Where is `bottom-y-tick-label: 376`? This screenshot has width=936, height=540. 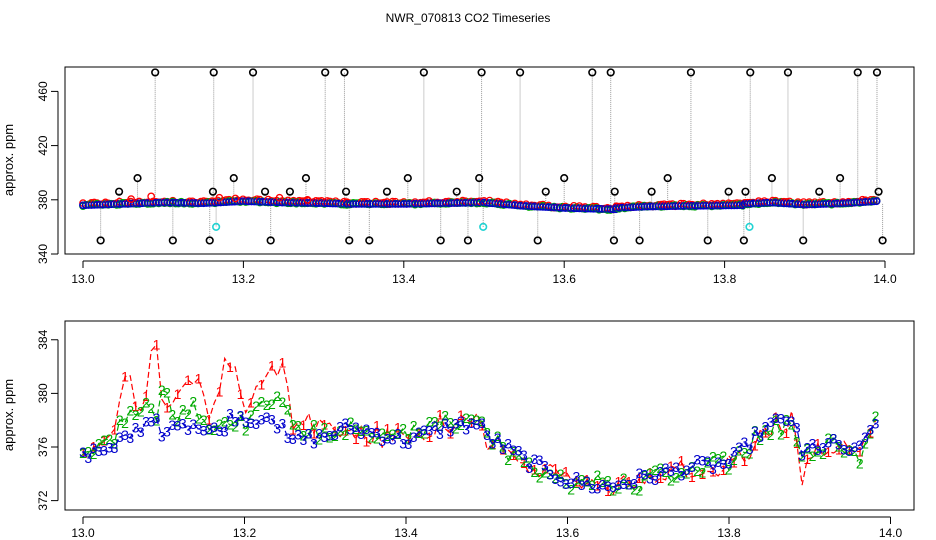
bottom-y-tick-label: 376 is located at coordinates (43, 447).